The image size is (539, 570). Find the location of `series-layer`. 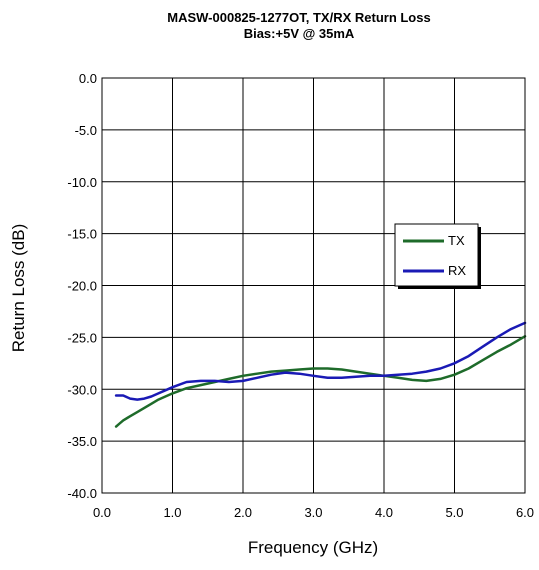

series-layer is located at coordinates (320, 374).